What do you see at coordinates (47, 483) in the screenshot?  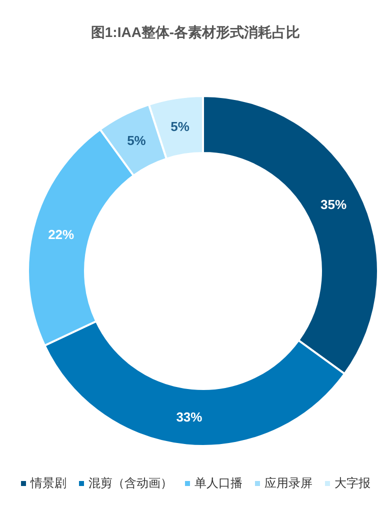 I see `legend-label: 情景剧` at bounding box center [47, 483].